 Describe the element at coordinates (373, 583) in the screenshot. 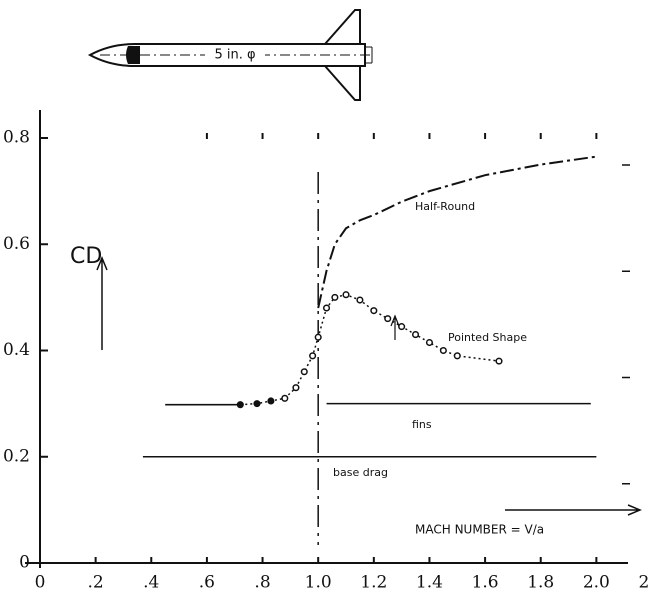

I see `x-tick-label: 1.2` at that location.